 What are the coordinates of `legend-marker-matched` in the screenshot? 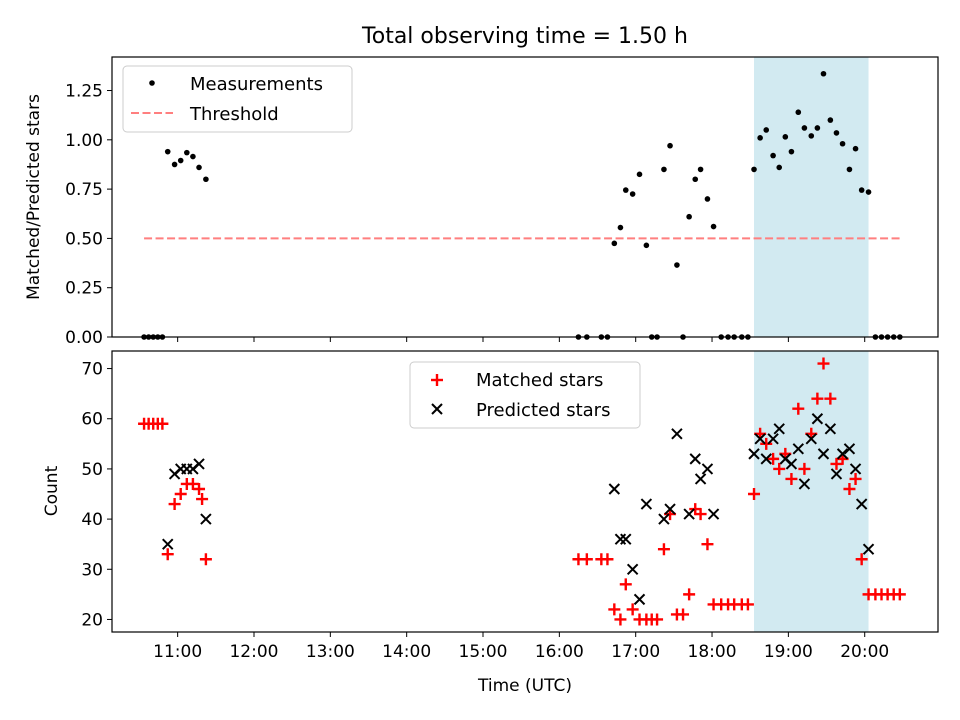 It's located at (437, 380).